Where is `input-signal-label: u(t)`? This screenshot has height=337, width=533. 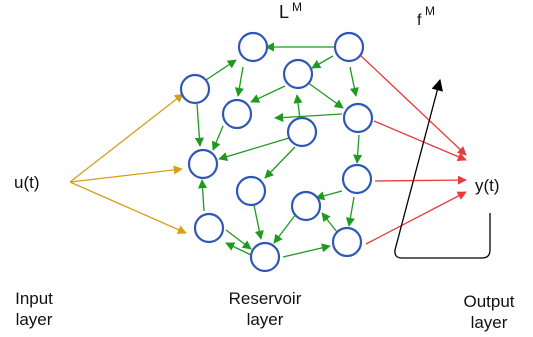
input-signal-label: u(t) is located at coordinates (27, 182).